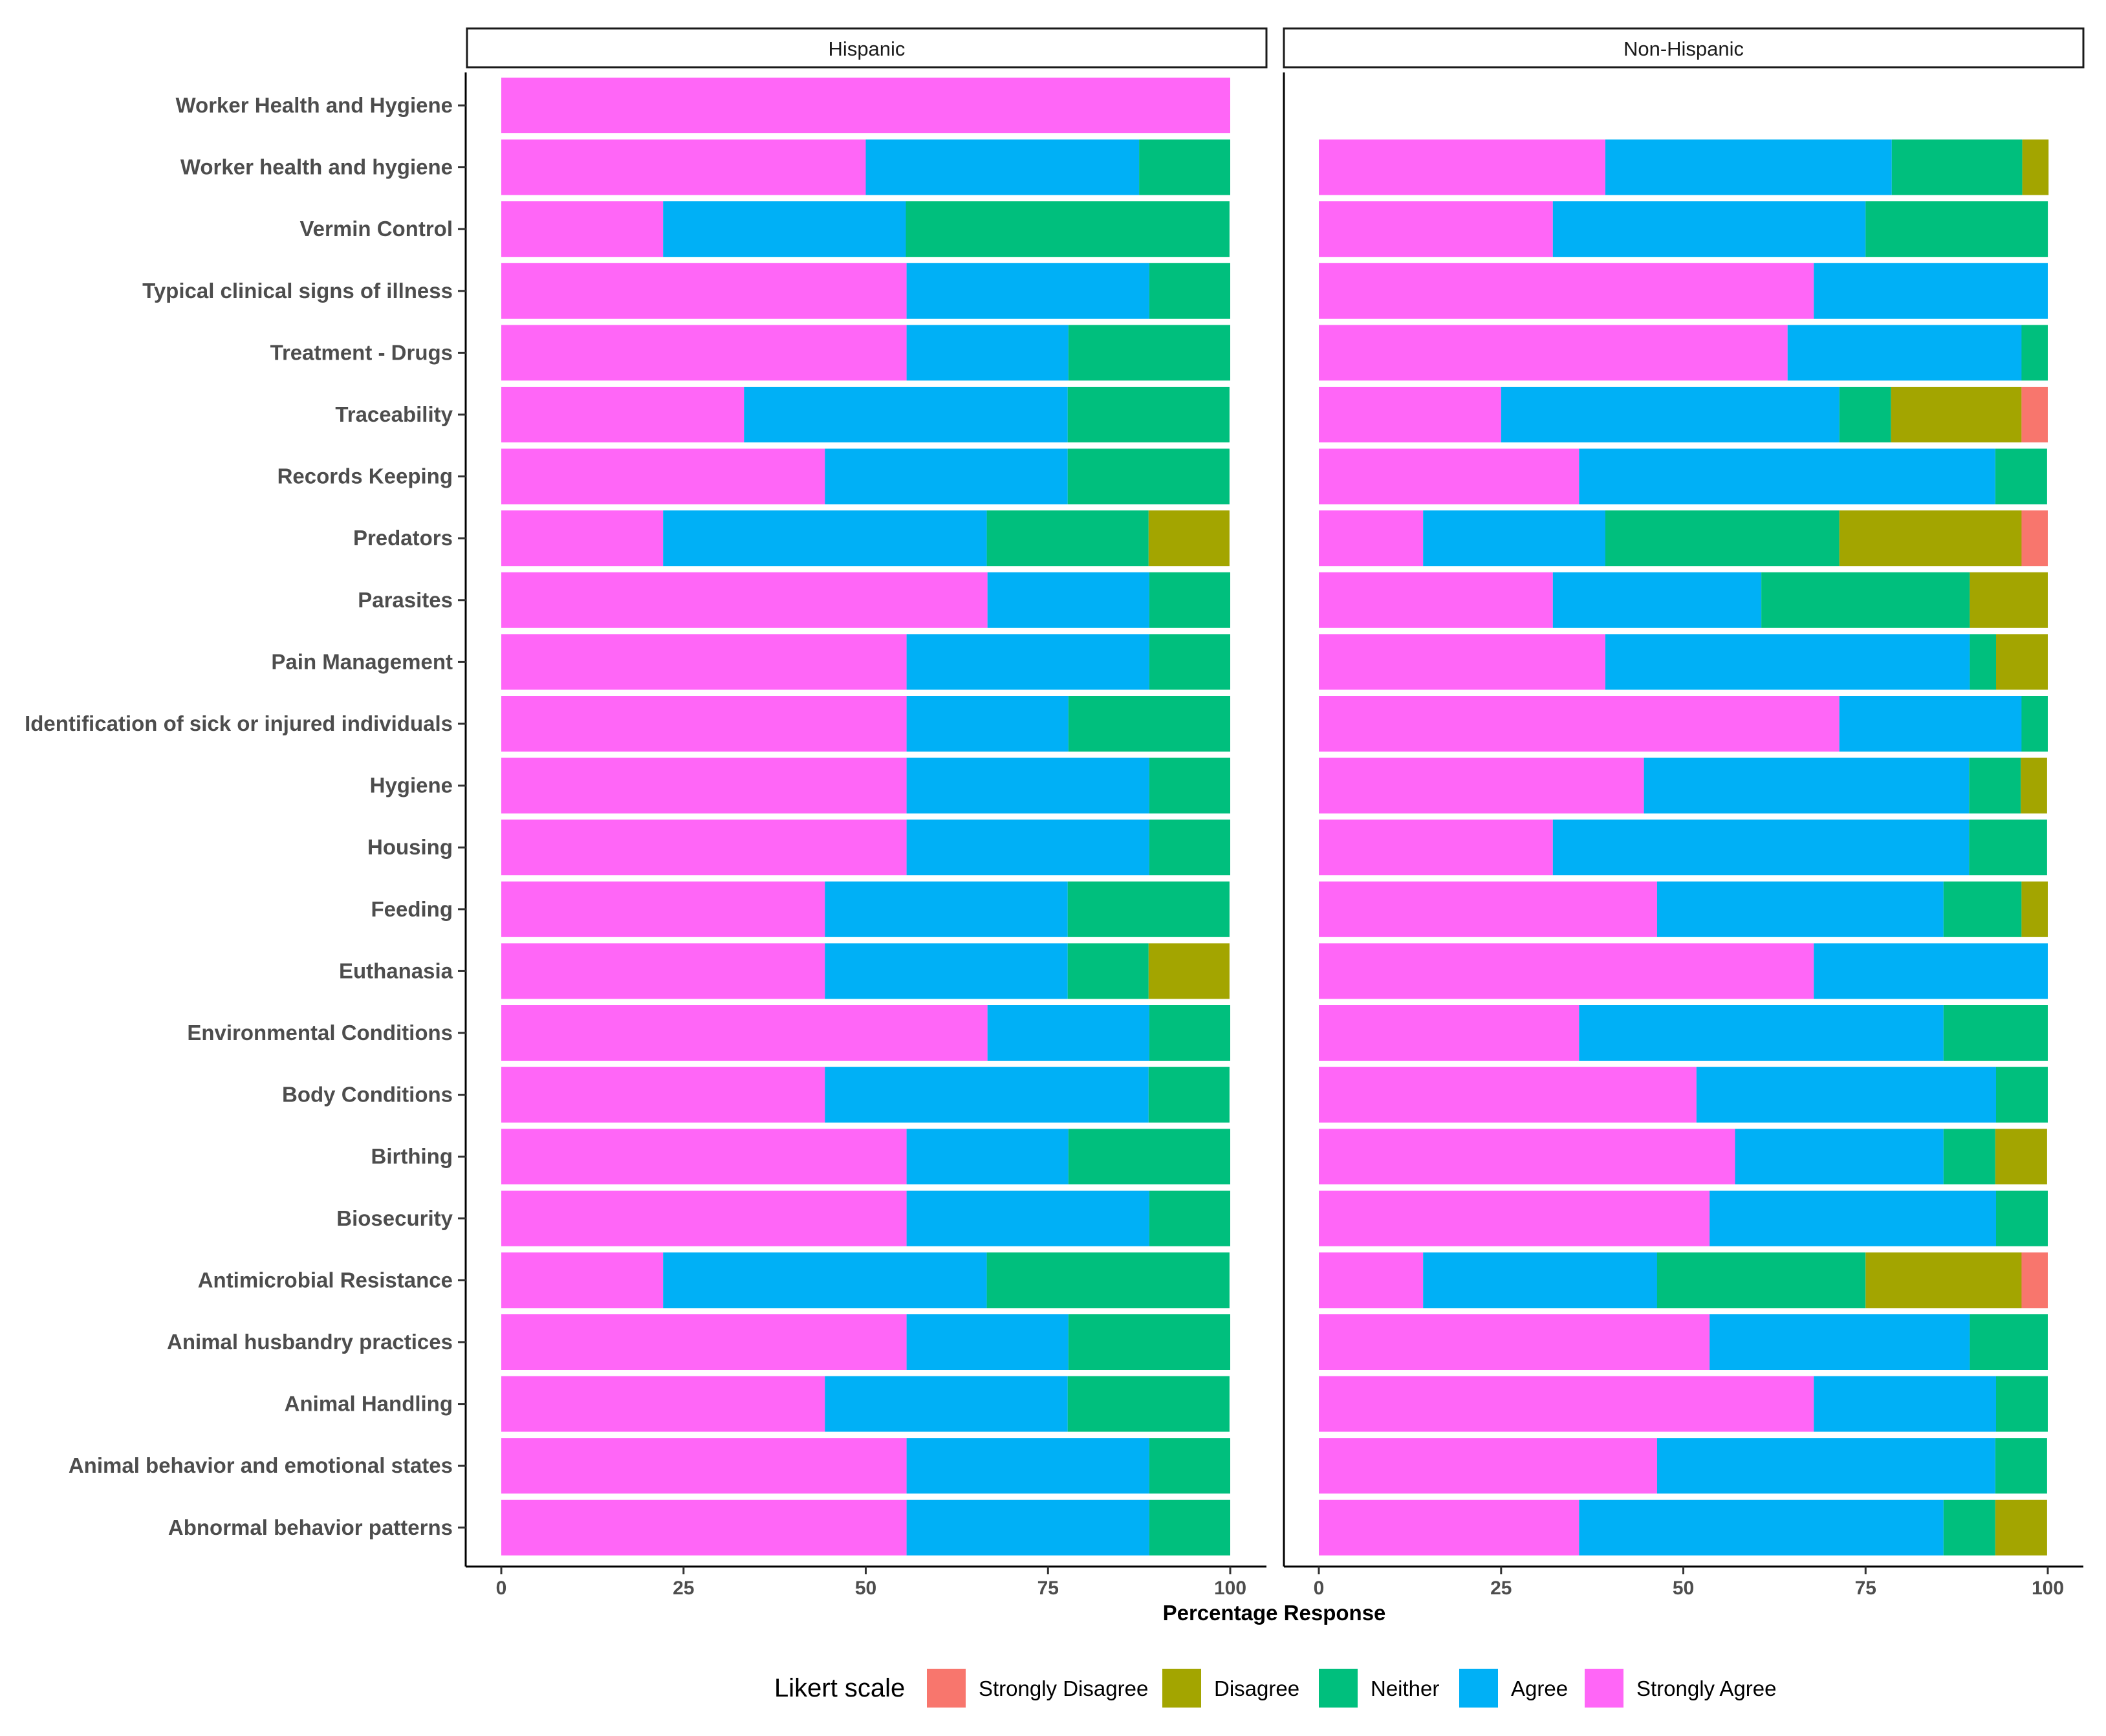  Describe the element at coordinates (1149, 1157) in the screenshot. I see `bar-hispanic-birthing-neither` at that location.